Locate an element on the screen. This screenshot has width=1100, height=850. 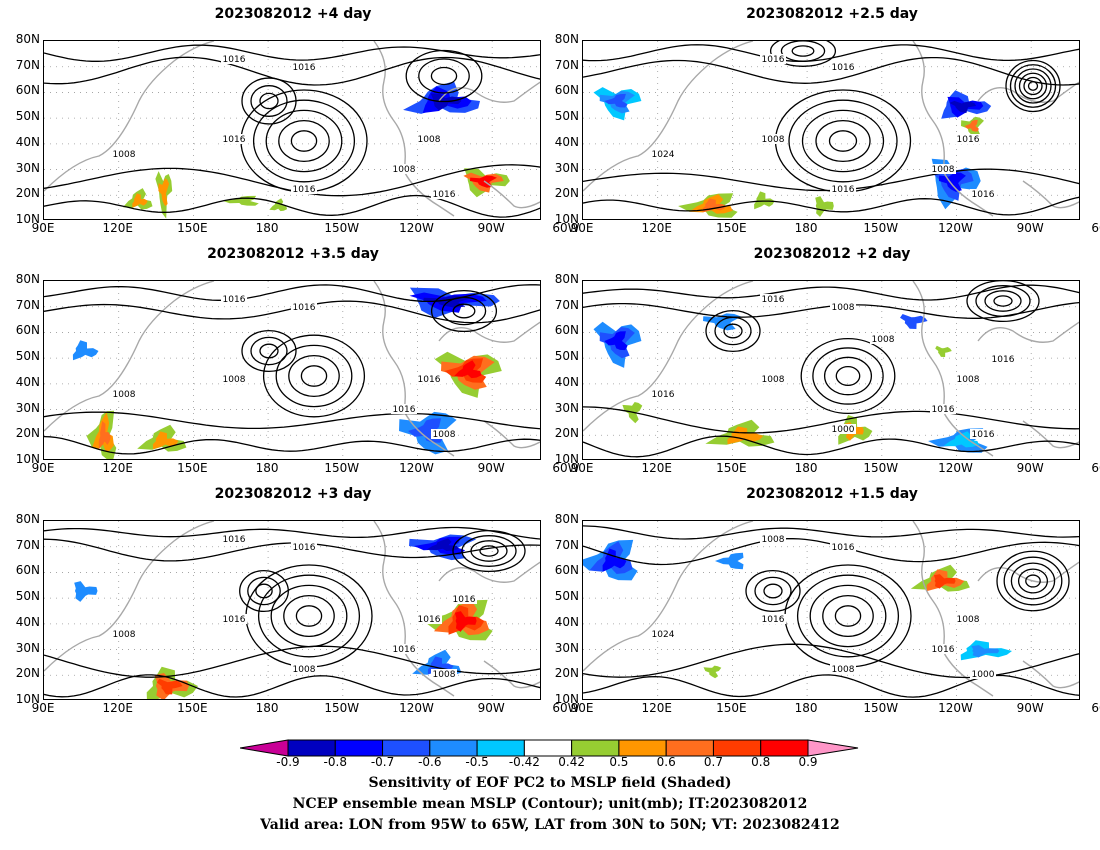
colorbar-tick-label: 0.5 is located at coordinates (619, 762).